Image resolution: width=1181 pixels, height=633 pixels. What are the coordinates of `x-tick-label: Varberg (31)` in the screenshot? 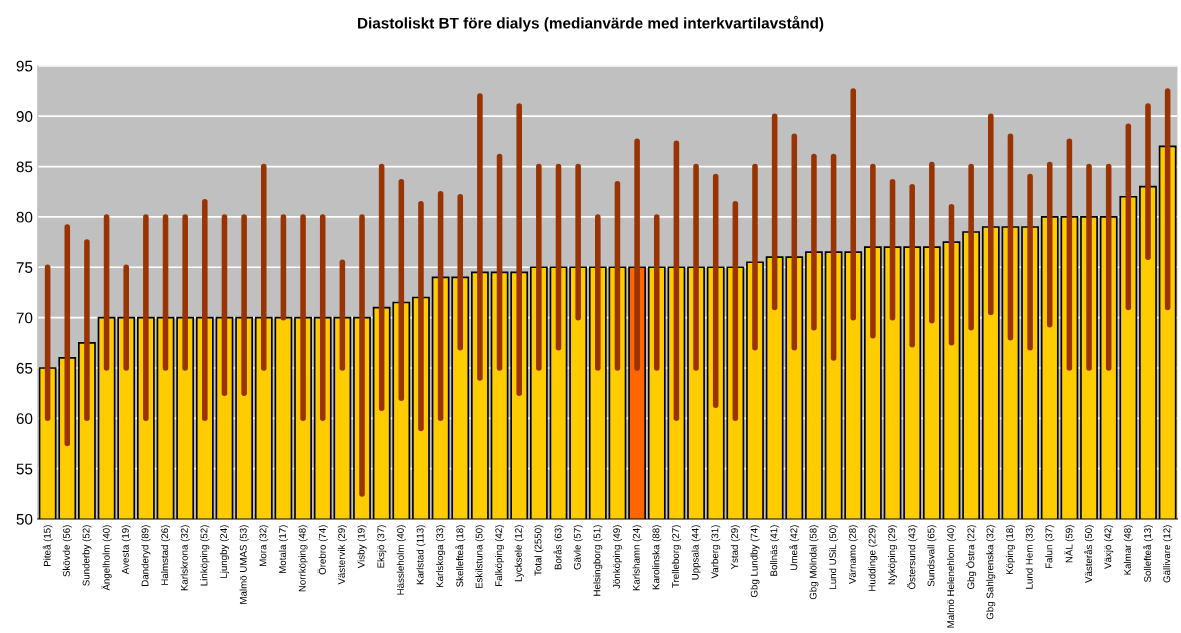 It's located at (716, 552).